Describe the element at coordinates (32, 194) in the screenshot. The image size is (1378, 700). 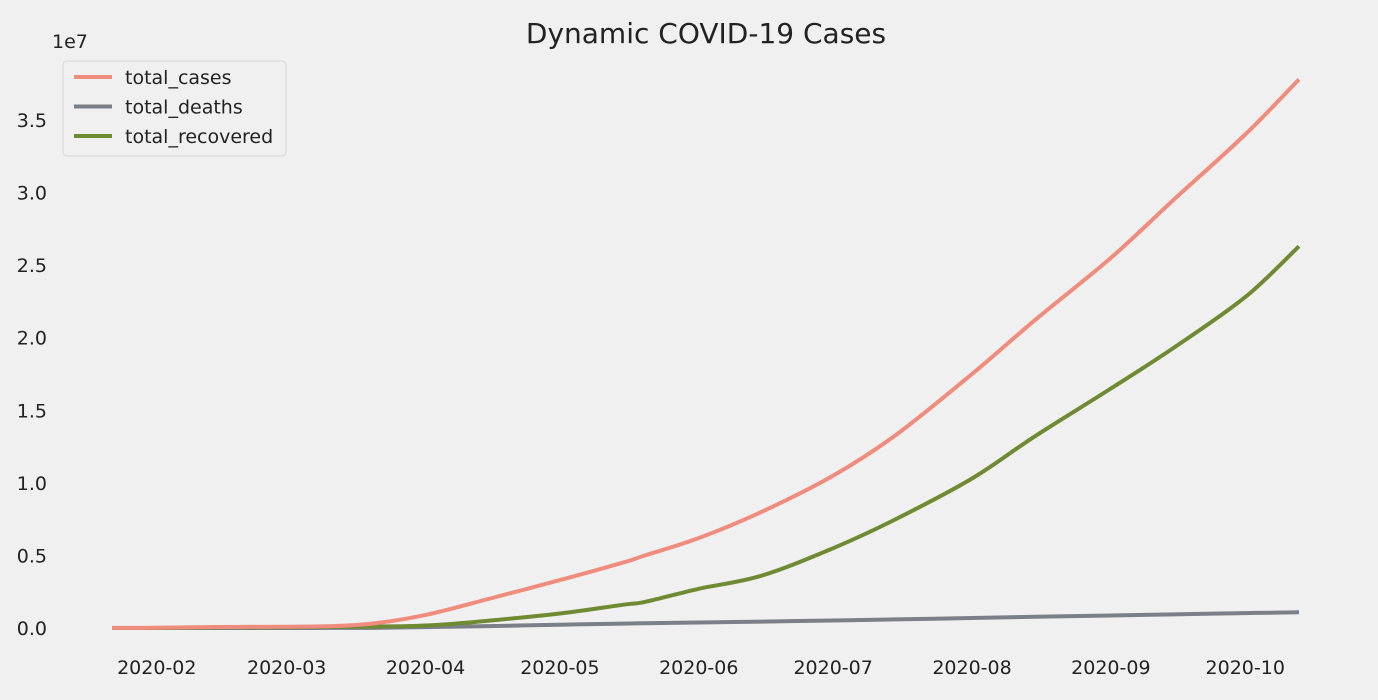
I see `y-tick-label: 3.0` at that location.